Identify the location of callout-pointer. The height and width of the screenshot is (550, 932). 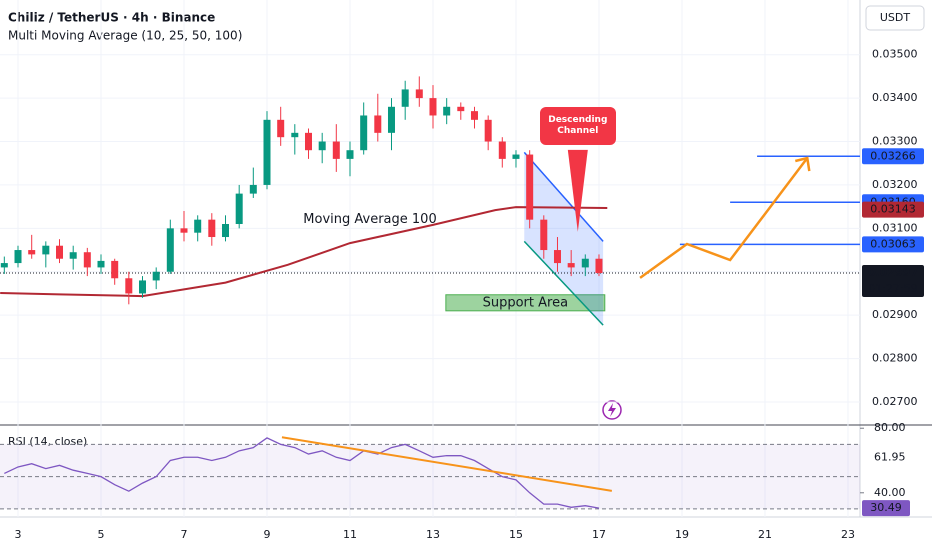
(577, 190).